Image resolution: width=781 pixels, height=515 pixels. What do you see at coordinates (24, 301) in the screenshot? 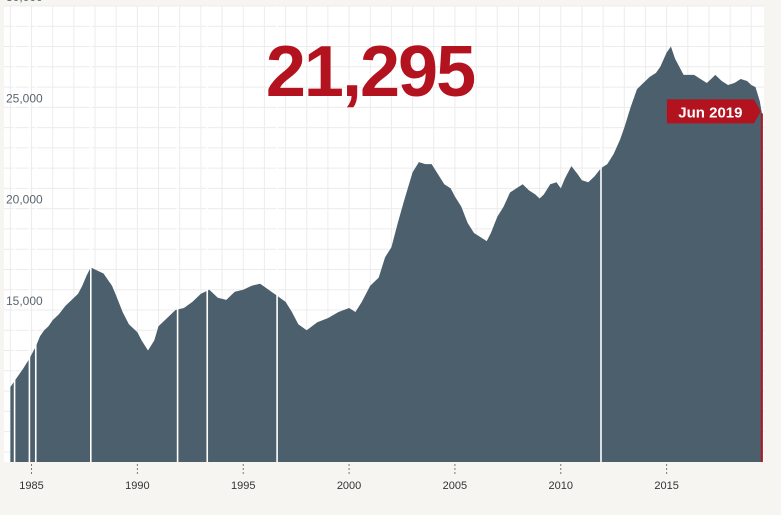
I see `y-tick-label: 15,000` at bounding box center [24, 301].